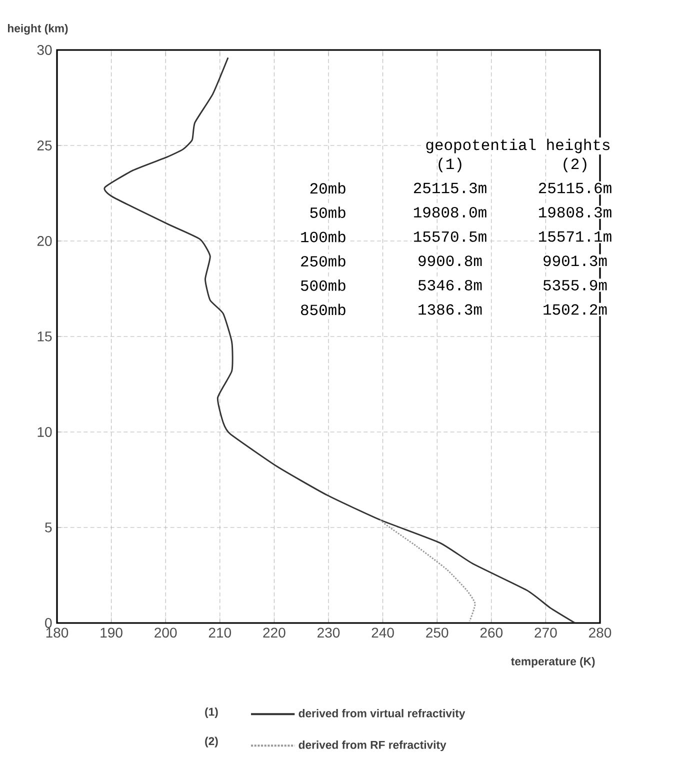  What do you see at coordinates (323, 310) in the screenshot?
I see `annotation: 850mb` at bounding box center [323, 310].